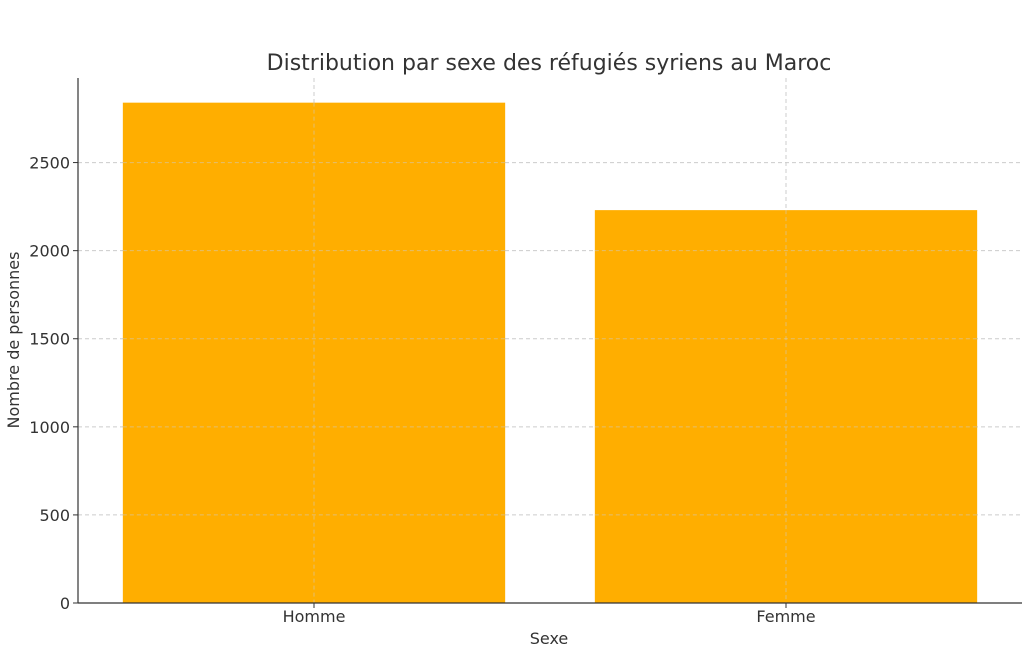  I want to click on y-axis-label: Nombre de personnes, so click(13, 340).